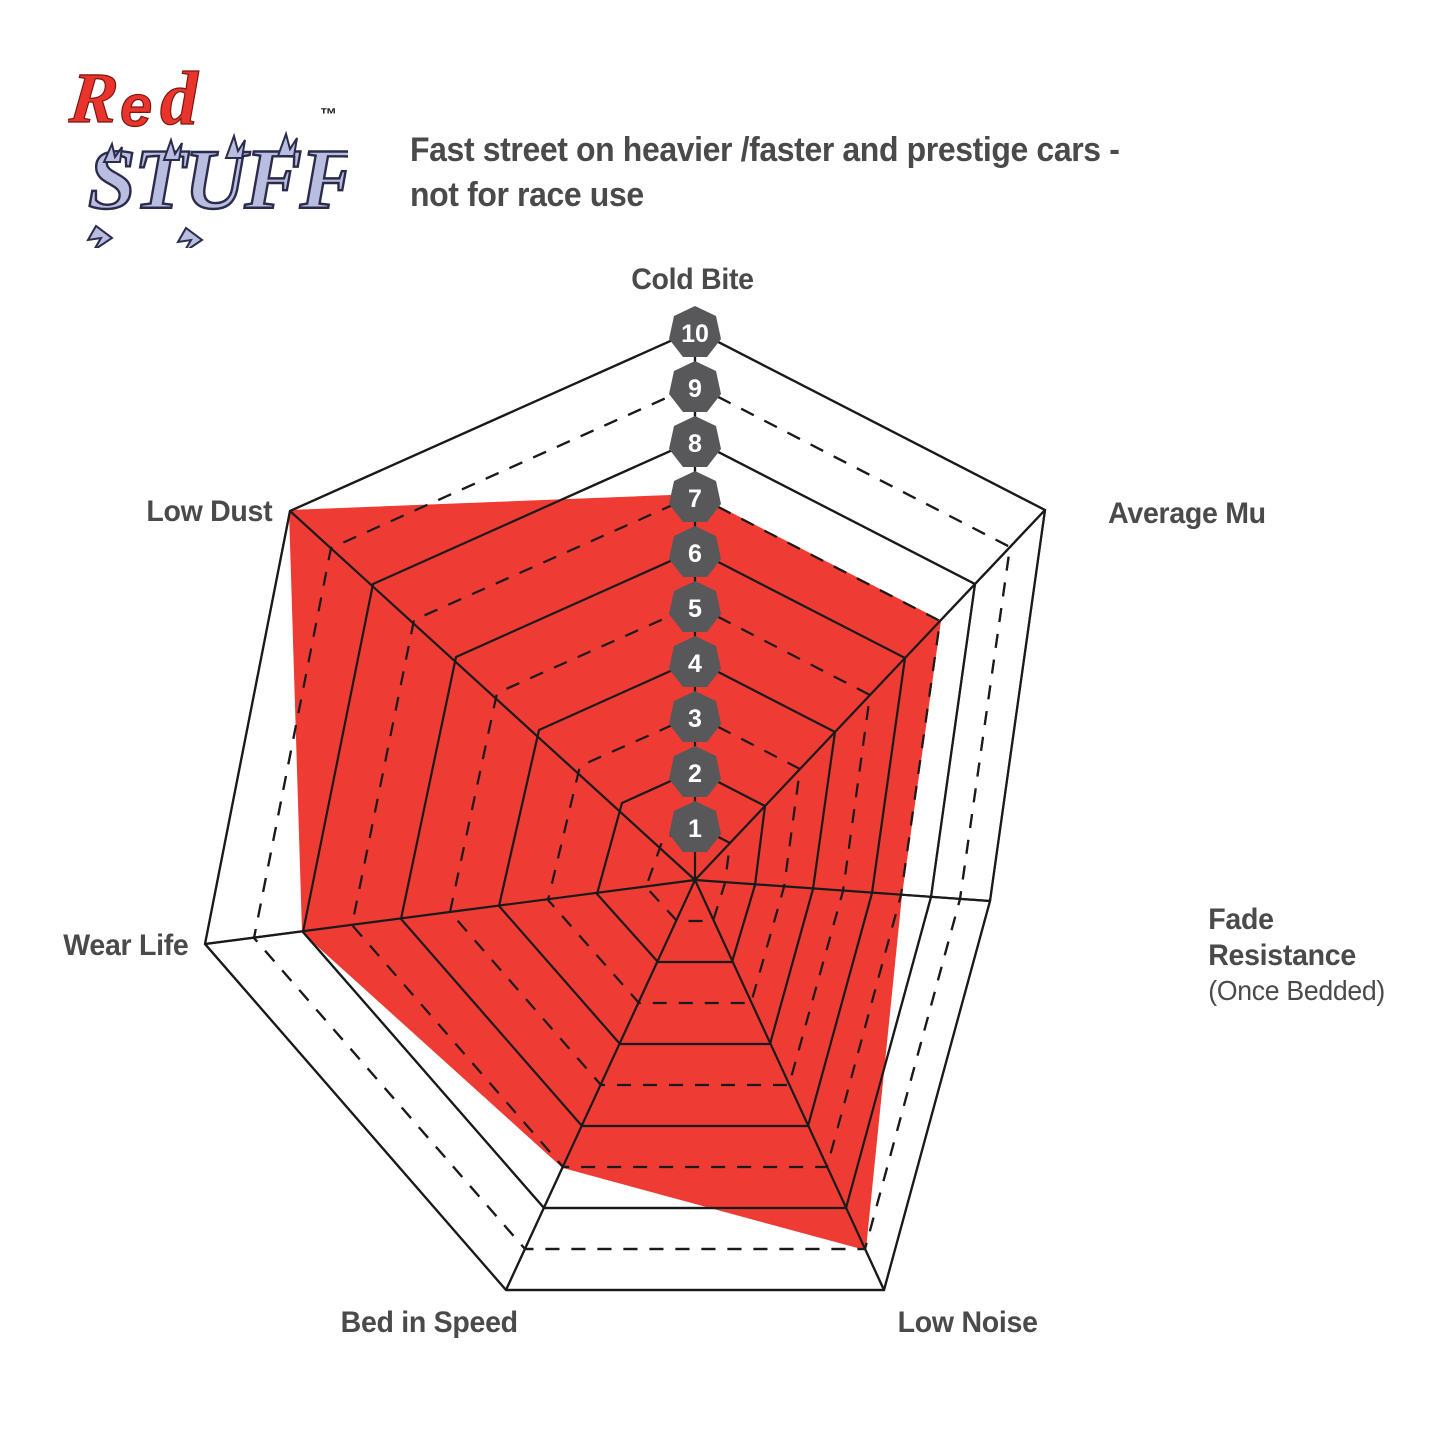 The height and width of the screenshot is (1445, 1445). I want to click on scale-marker-9: 9, so click(695, 386).